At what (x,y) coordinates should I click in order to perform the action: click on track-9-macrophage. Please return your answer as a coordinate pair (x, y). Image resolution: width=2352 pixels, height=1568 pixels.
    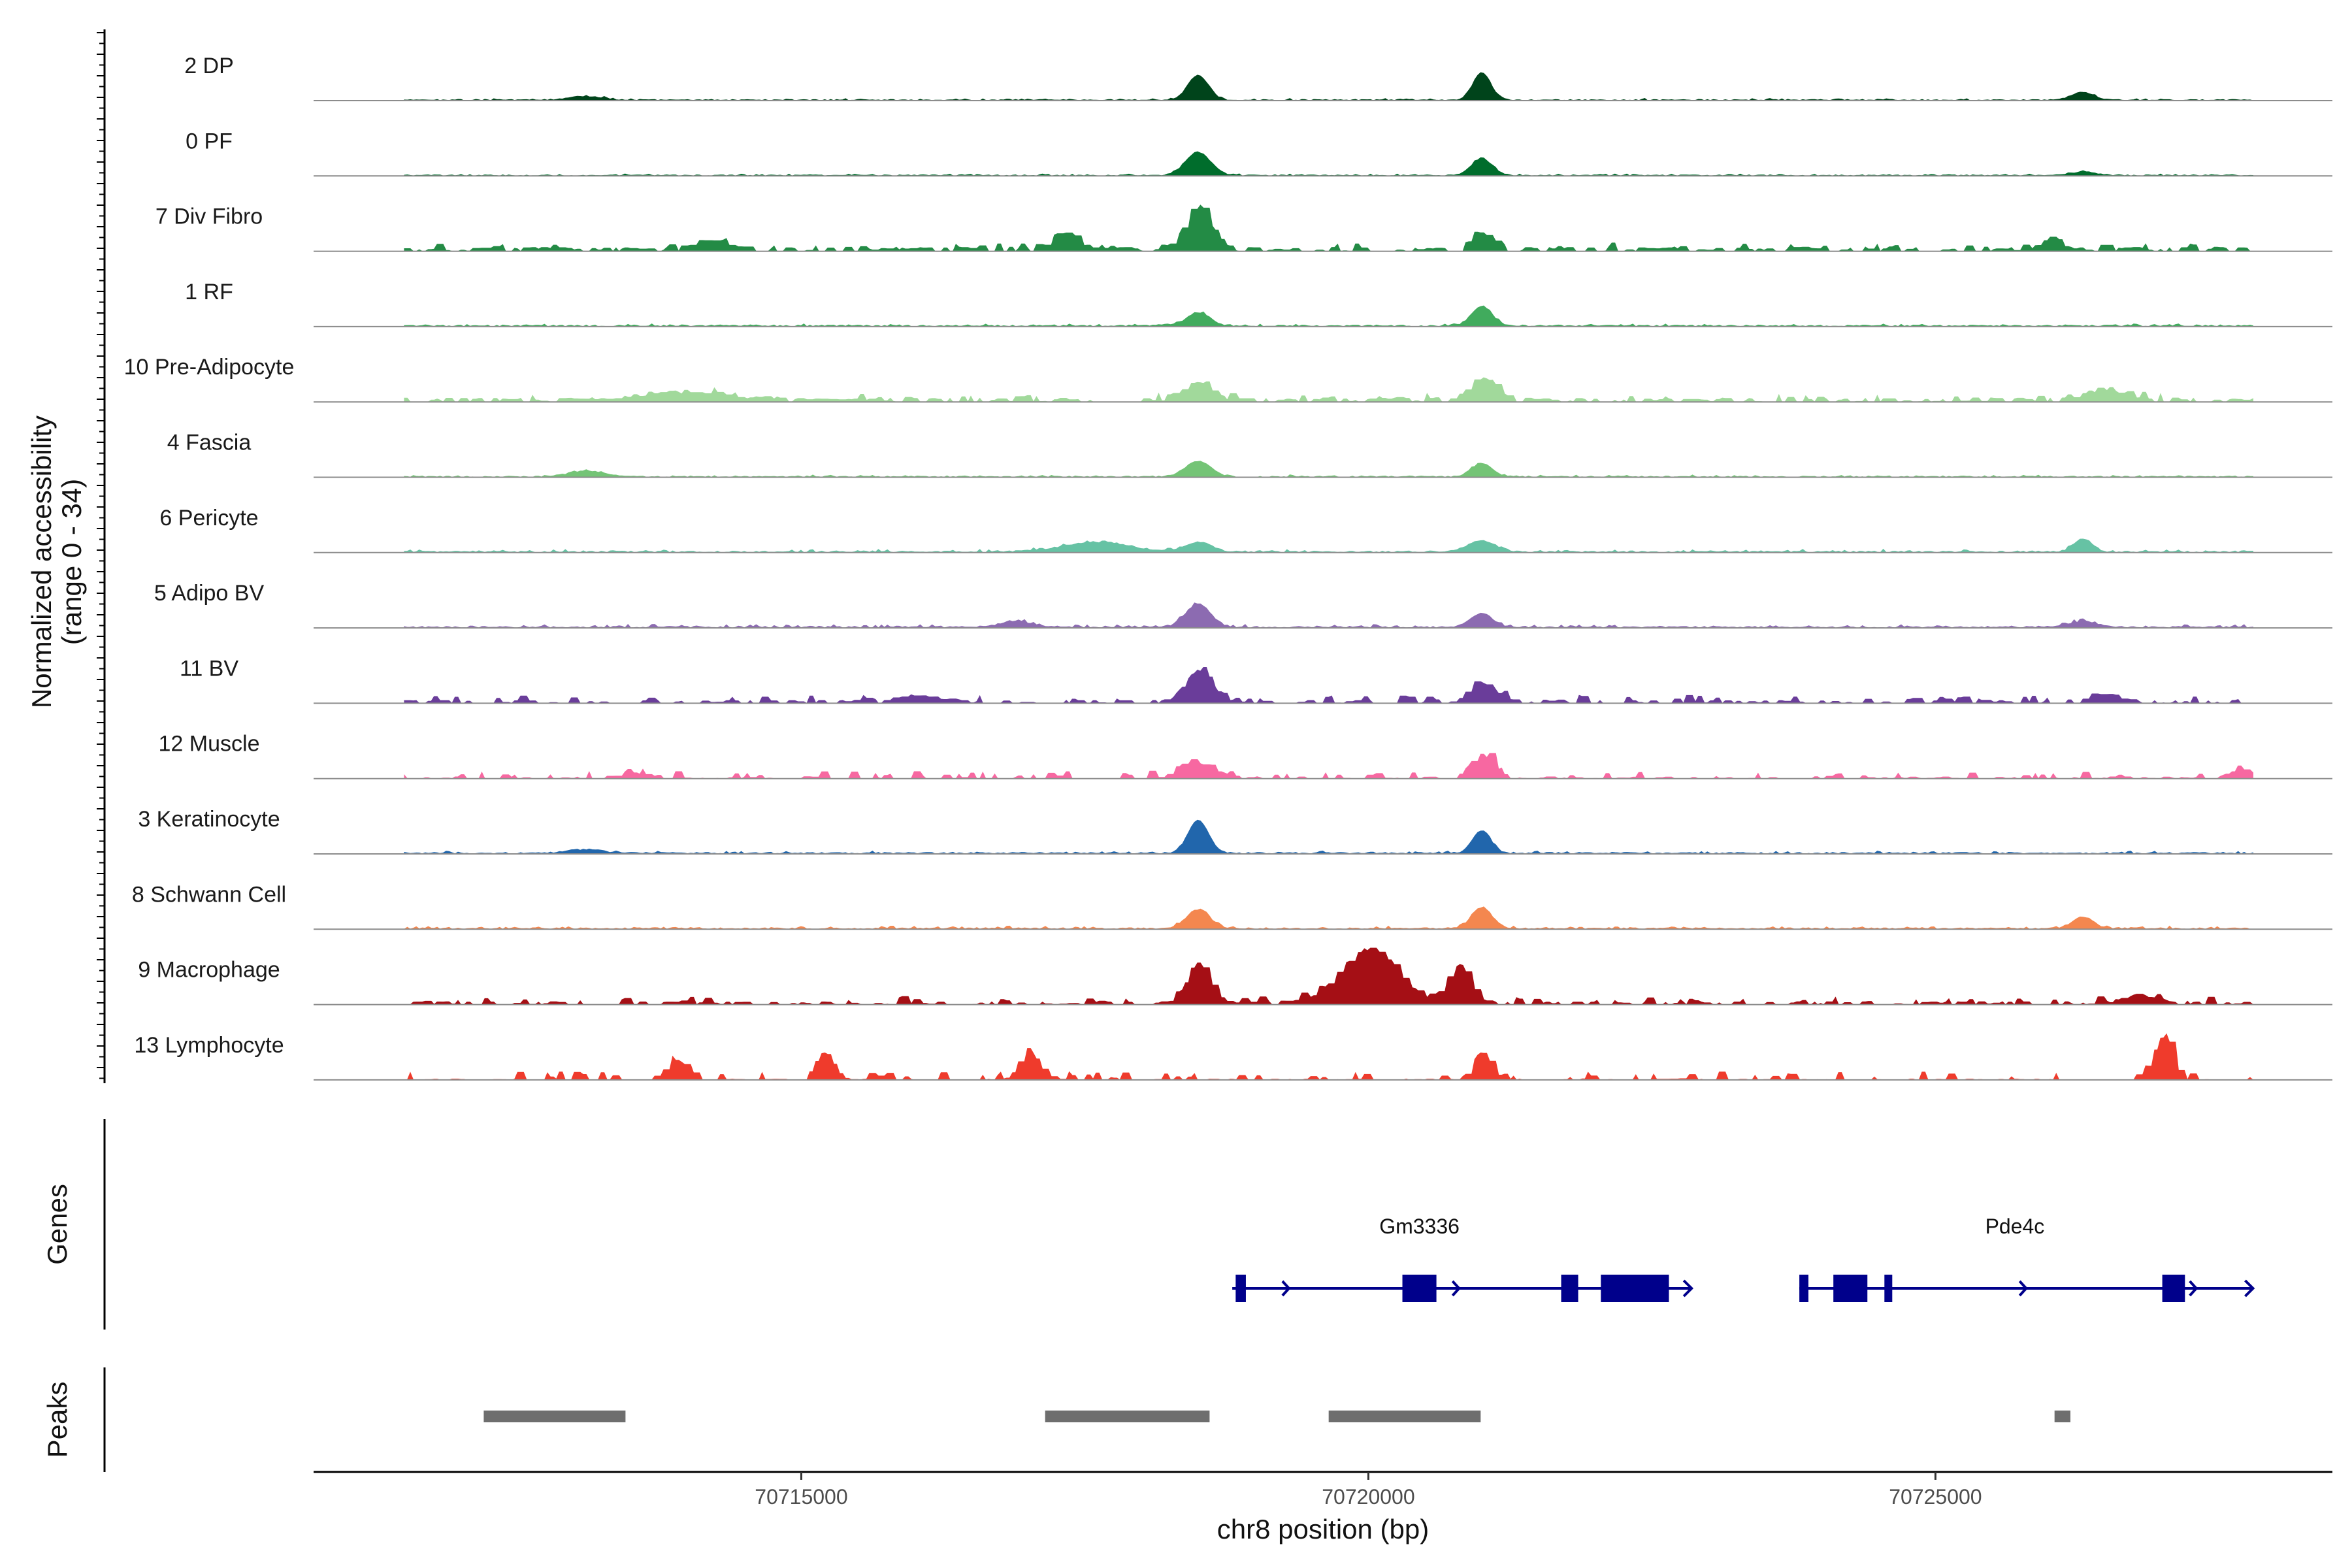
    Looking at the image, I should click on (1323, 976).